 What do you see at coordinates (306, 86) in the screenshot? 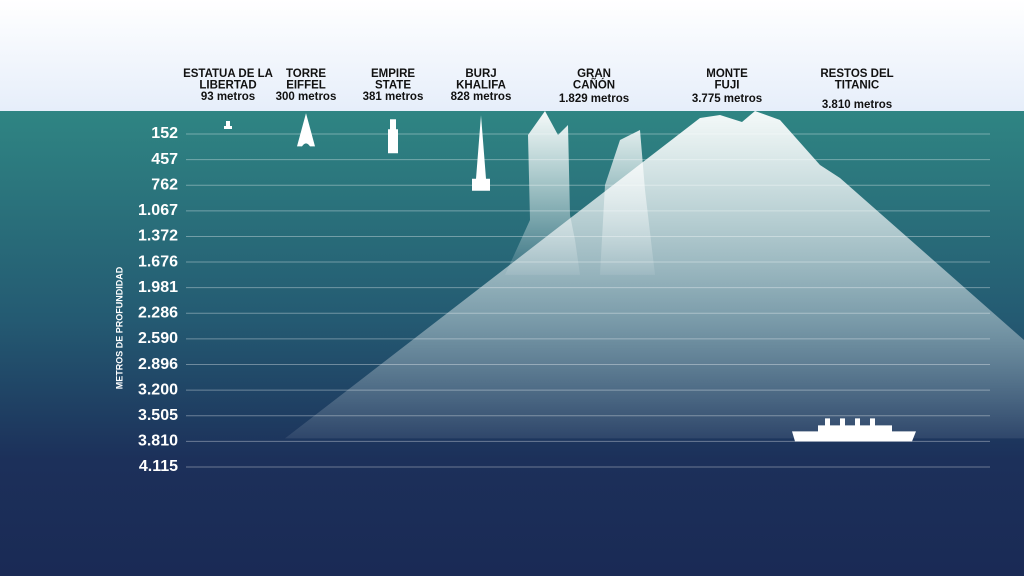
I see `landmark-name: EIFFEL` at bounding box center [306, 86].